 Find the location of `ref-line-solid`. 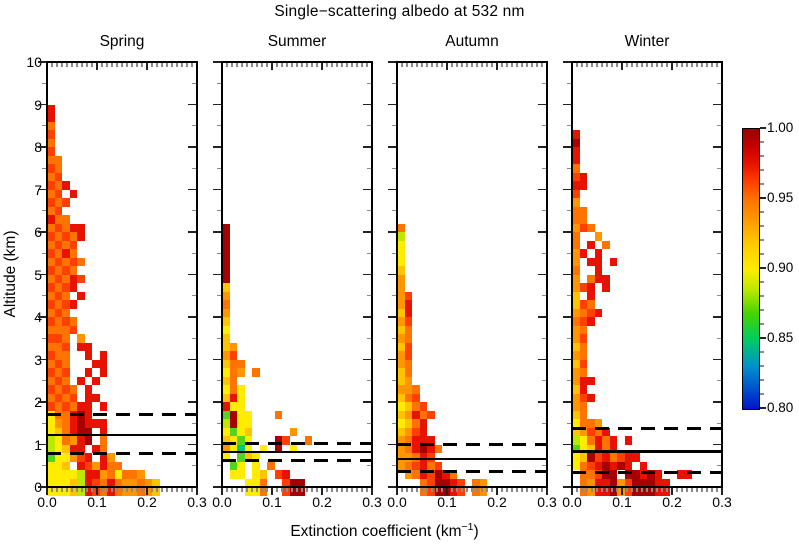

ref-line-solid is located at coordinates (297, 452).